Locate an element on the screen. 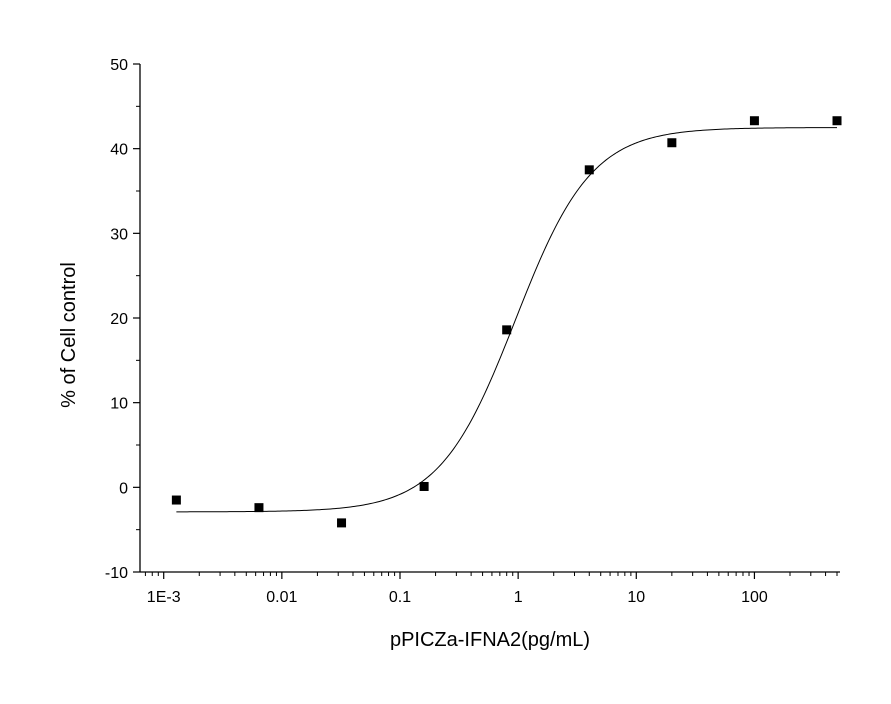 This screenshot has height=704, width=891. x-tick-label: 1E-3 is located at coordinates (164, 597).